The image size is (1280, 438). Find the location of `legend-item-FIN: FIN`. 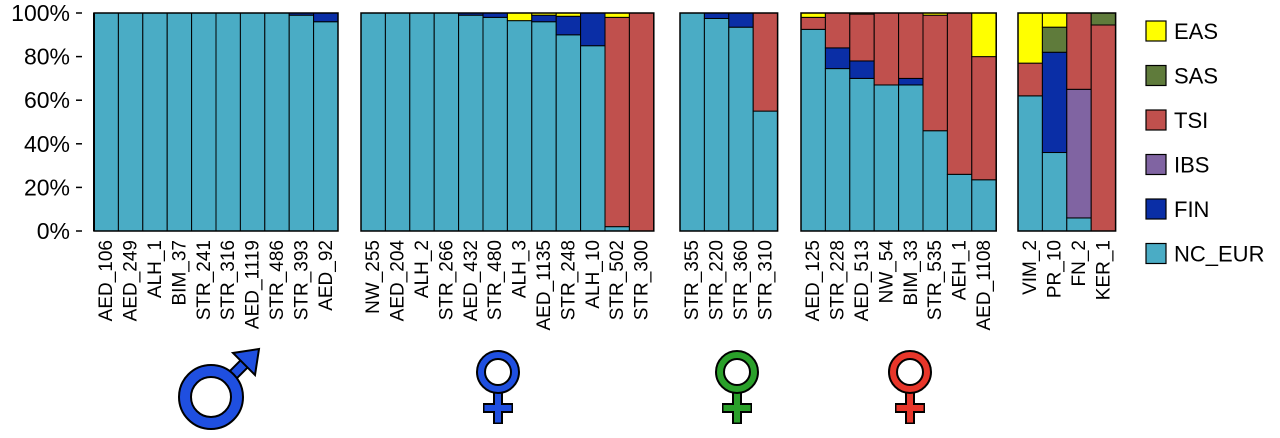

legend-item-FIN: FIN is located at coordinates (1177, 209).